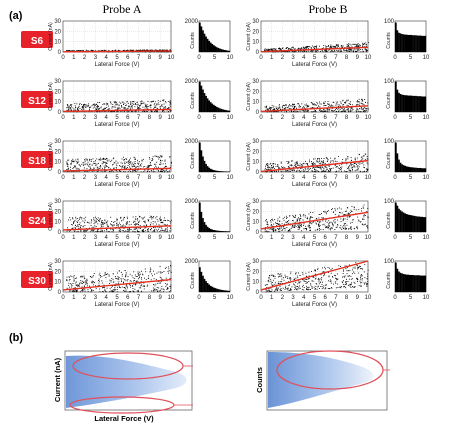 This screenshot has width=450, height=432. I want to click on sample-badge-label: S24, so click(37, 221).